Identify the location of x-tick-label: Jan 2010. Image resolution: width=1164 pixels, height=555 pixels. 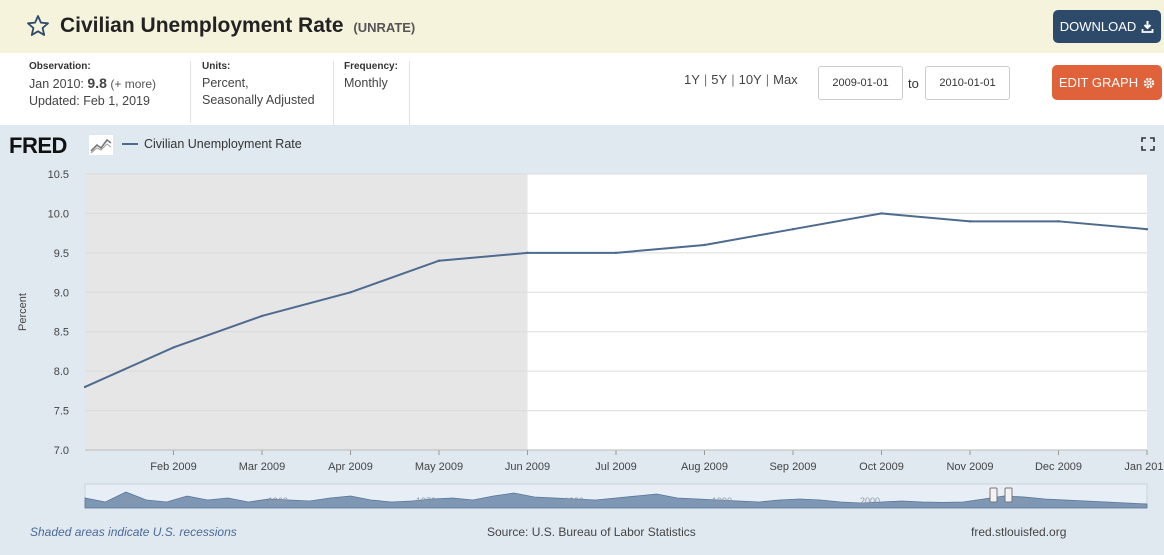
(1144, 467).